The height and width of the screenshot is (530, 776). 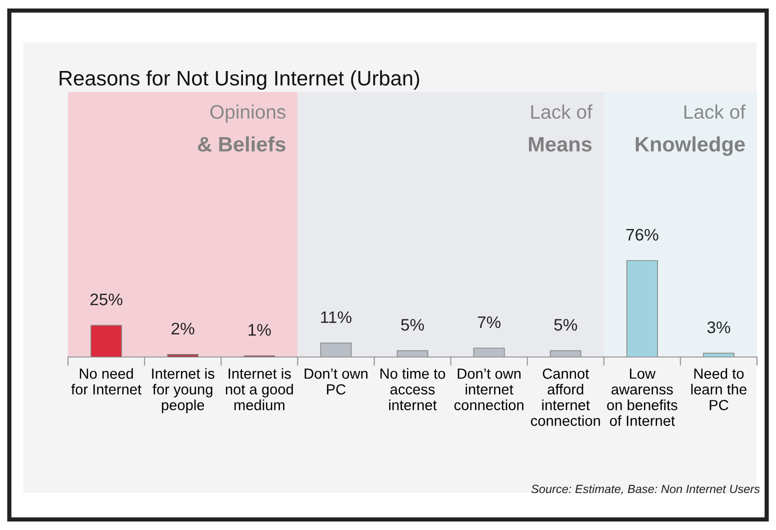 I want to click on data-label: 3%, so click(x=718, y=327).